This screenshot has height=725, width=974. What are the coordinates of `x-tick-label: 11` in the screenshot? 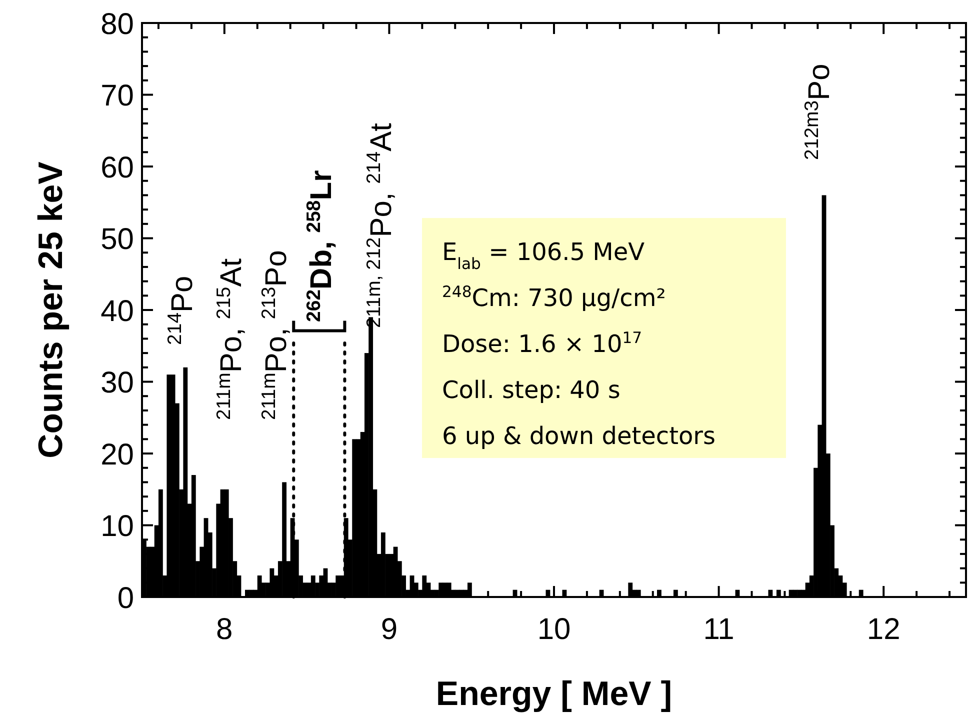 It's located at (718, 629).